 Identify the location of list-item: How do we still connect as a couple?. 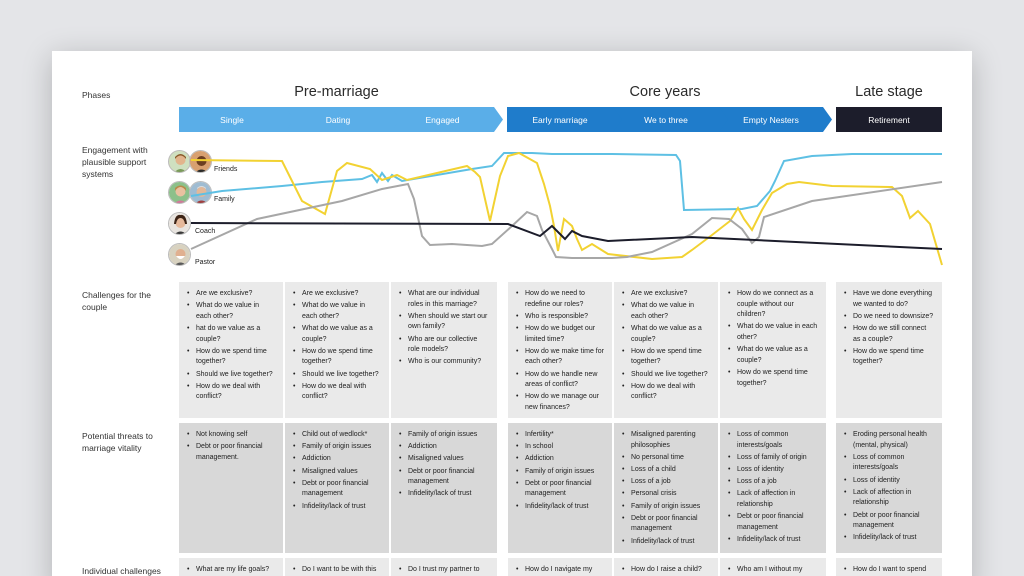
(889, 334).